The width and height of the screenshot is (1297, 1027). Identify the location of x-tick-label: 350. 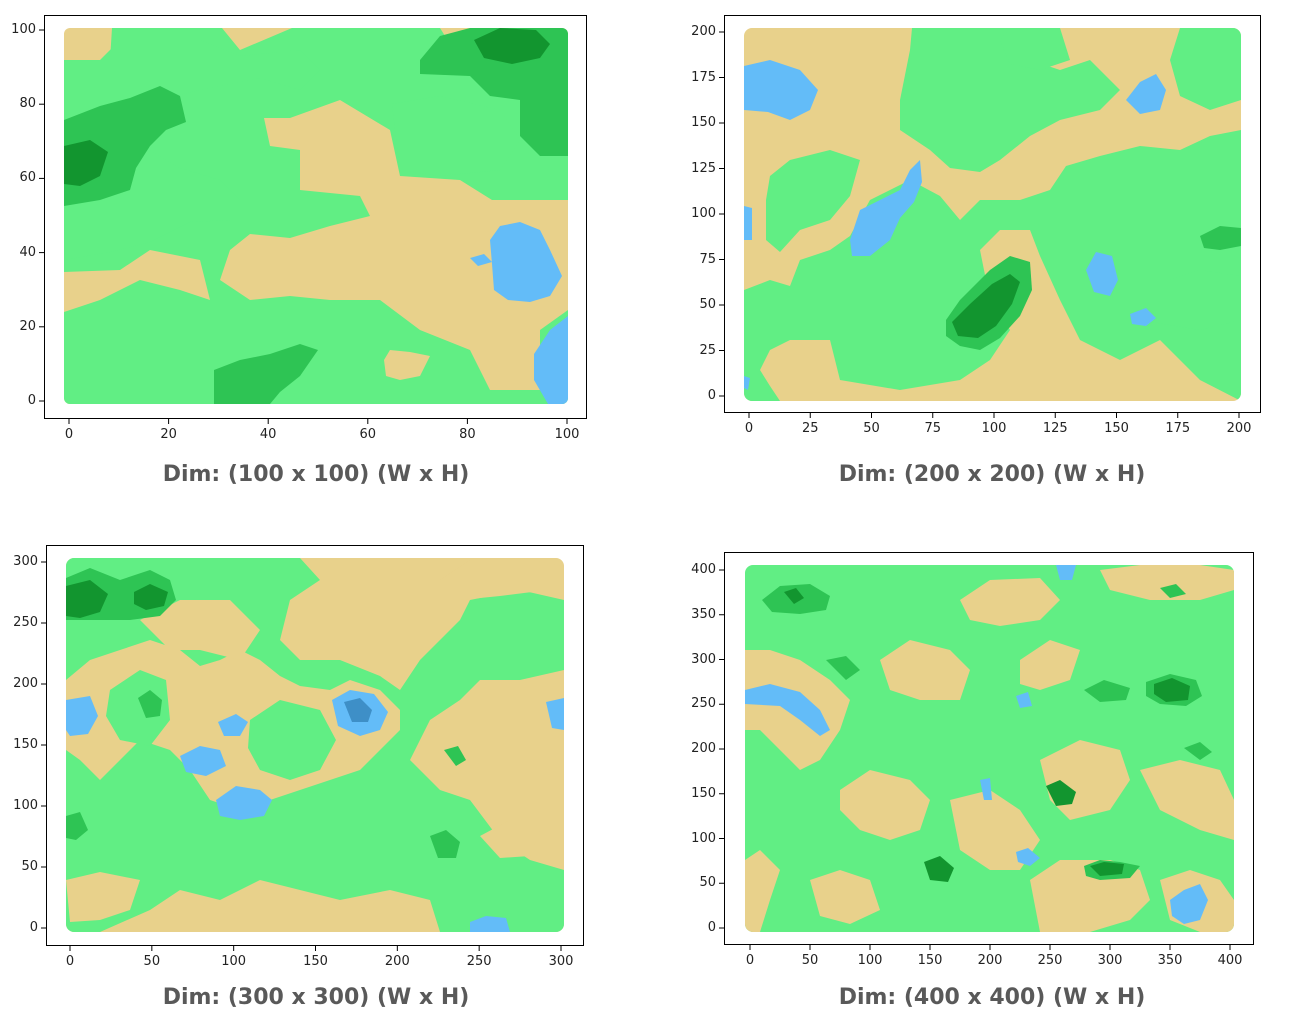
(1170, 960).